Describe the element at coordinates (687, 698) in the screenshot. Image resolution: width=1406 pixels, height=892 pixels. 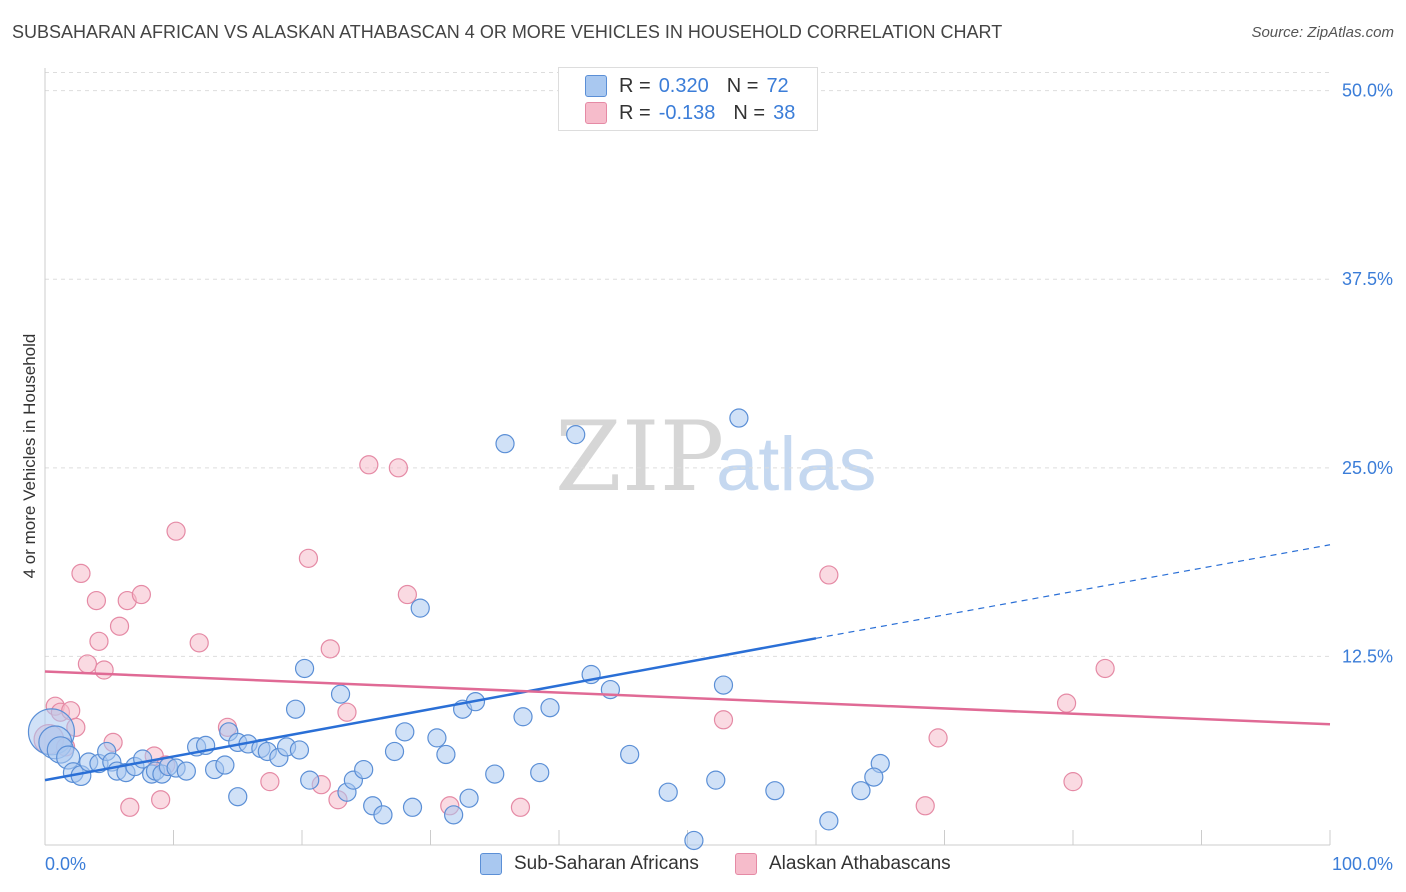
I see `trendline-athabascan` at that location.